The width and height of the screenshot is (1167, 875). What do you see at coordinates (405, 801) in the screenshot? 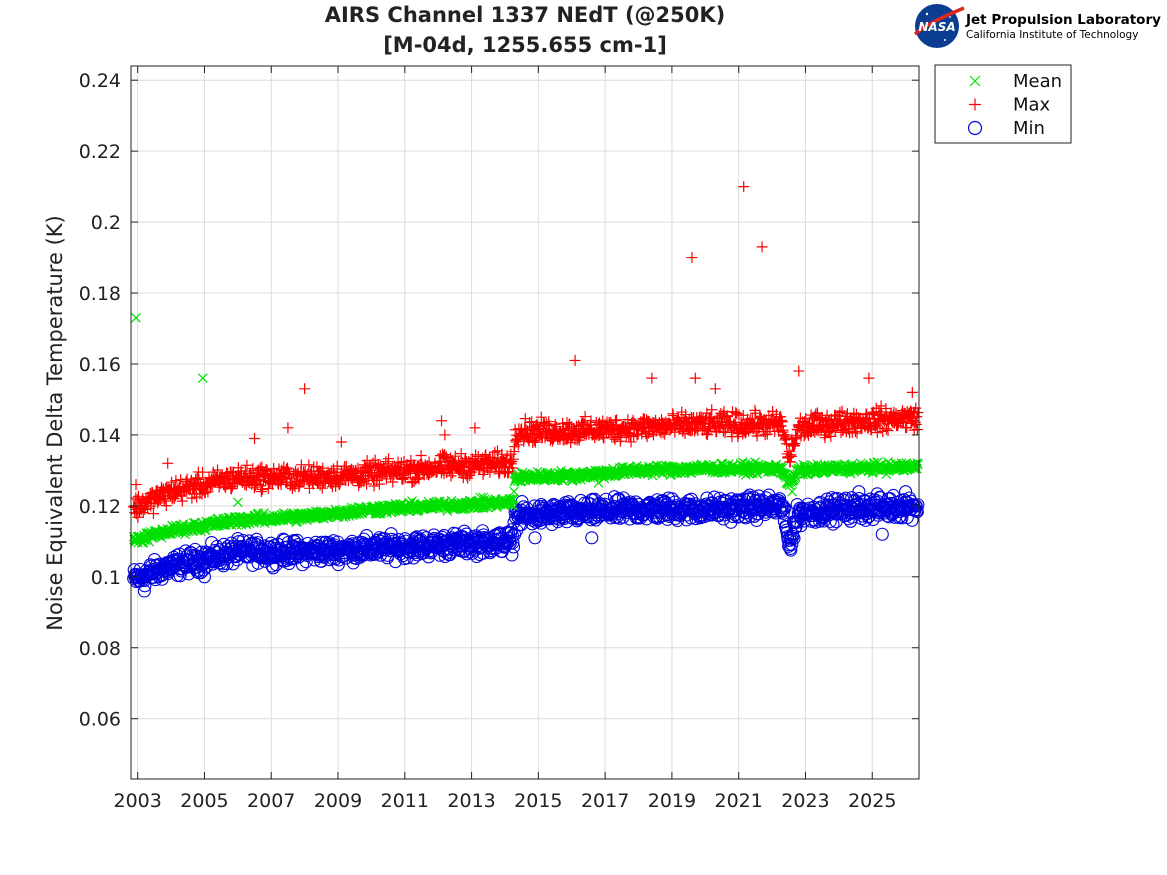
I see `x-tick-label: 2011` at bounding box center [405, 801].